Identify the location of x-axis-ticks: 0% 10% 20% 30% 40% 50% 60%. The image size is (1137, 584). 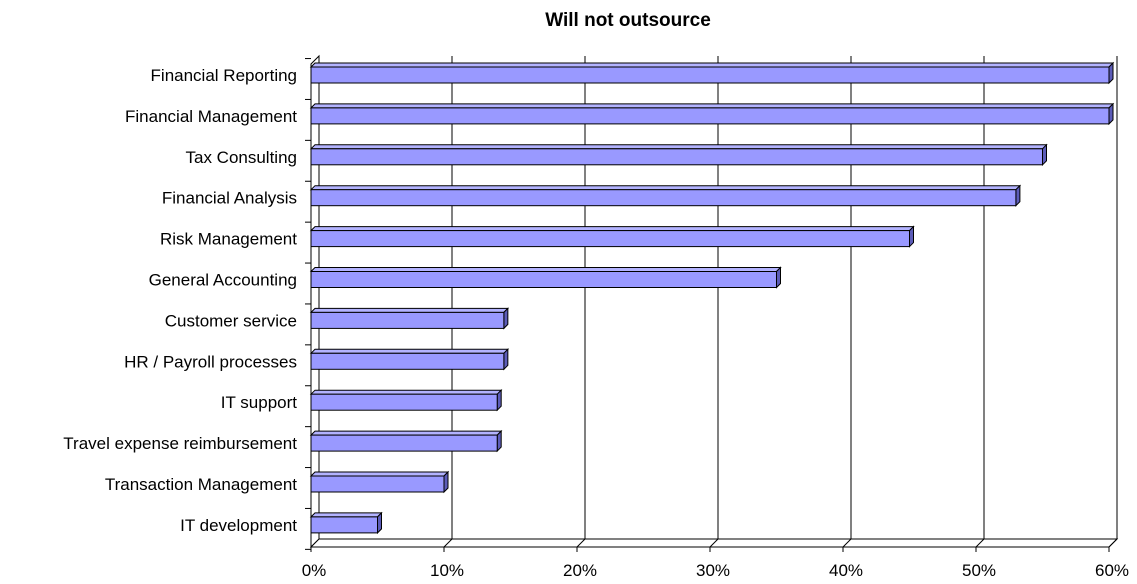
(715, 563).